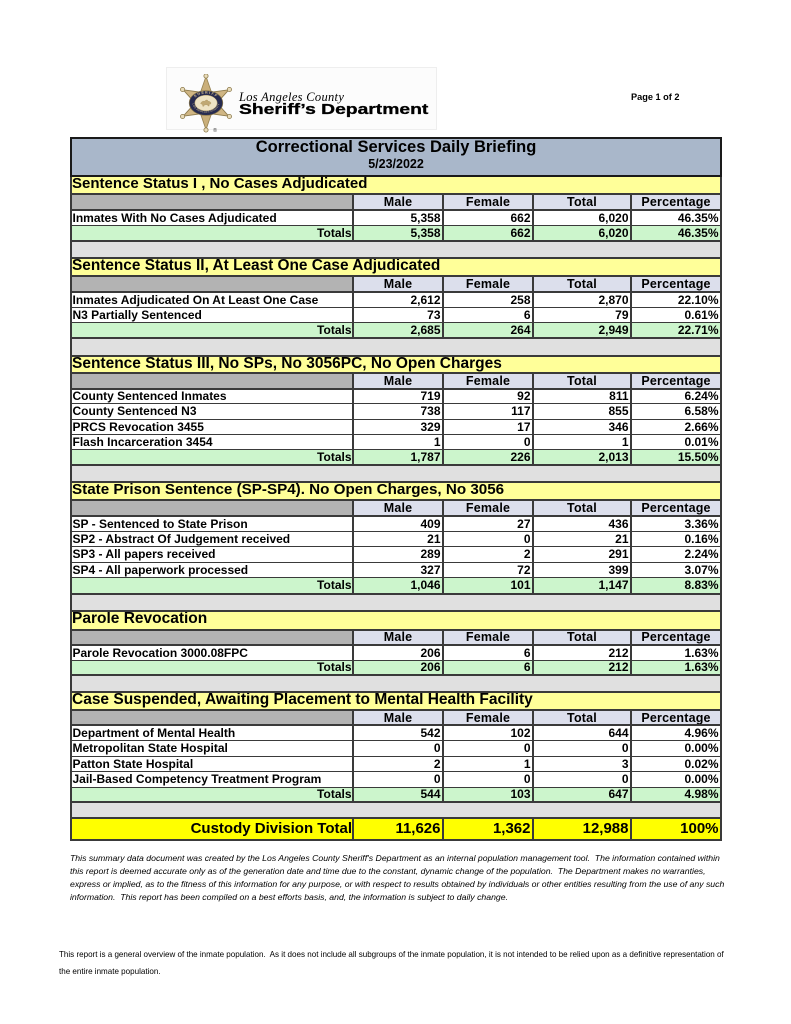  I want to click on svg-text: SHERIFF, so click(206, 95).